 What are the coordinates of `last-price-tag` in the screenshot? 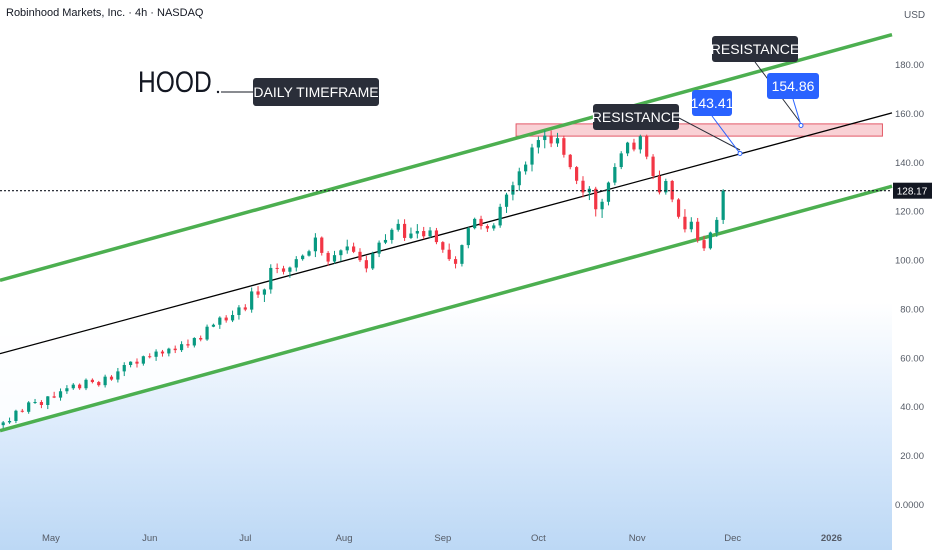 It's located at (912, 190).